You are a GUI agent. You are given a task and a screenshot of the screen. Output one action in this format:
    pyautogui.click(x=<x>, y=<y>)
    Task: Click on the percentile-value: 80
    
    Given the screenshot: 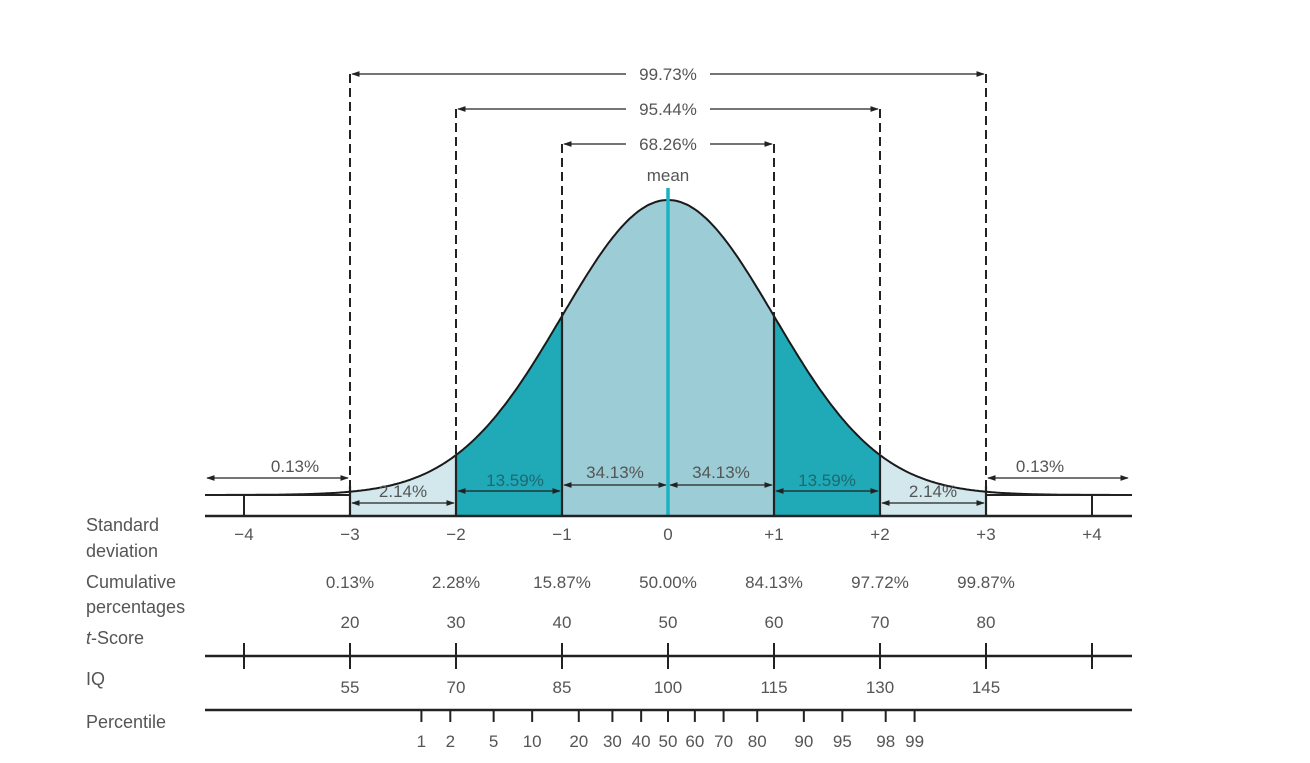 What is the action you would take?
    pyautogui.click(x=757, y=741)
    